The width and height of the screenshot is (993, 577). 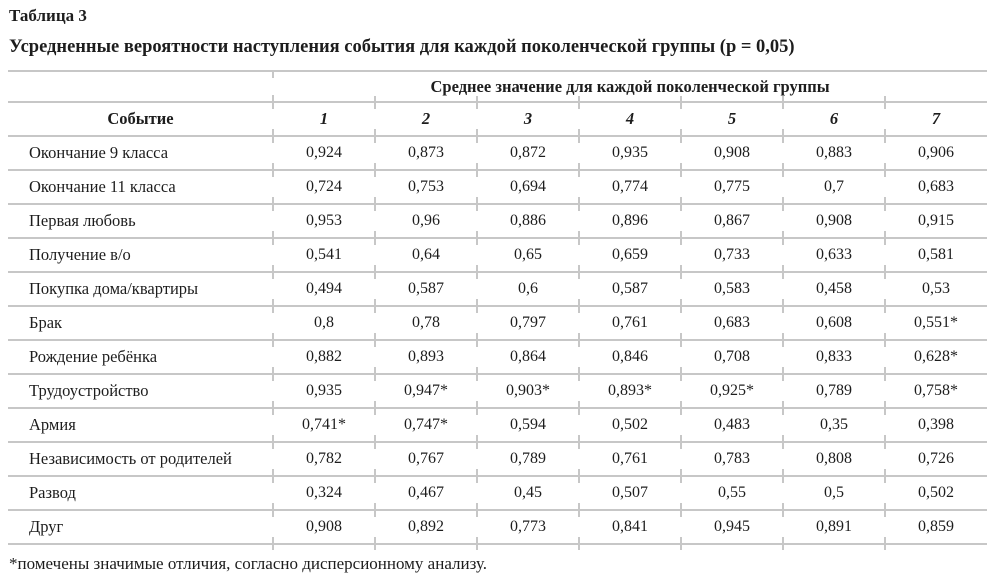 I want to click on event-cell: Получение в/о, so click(x=140, y=254).